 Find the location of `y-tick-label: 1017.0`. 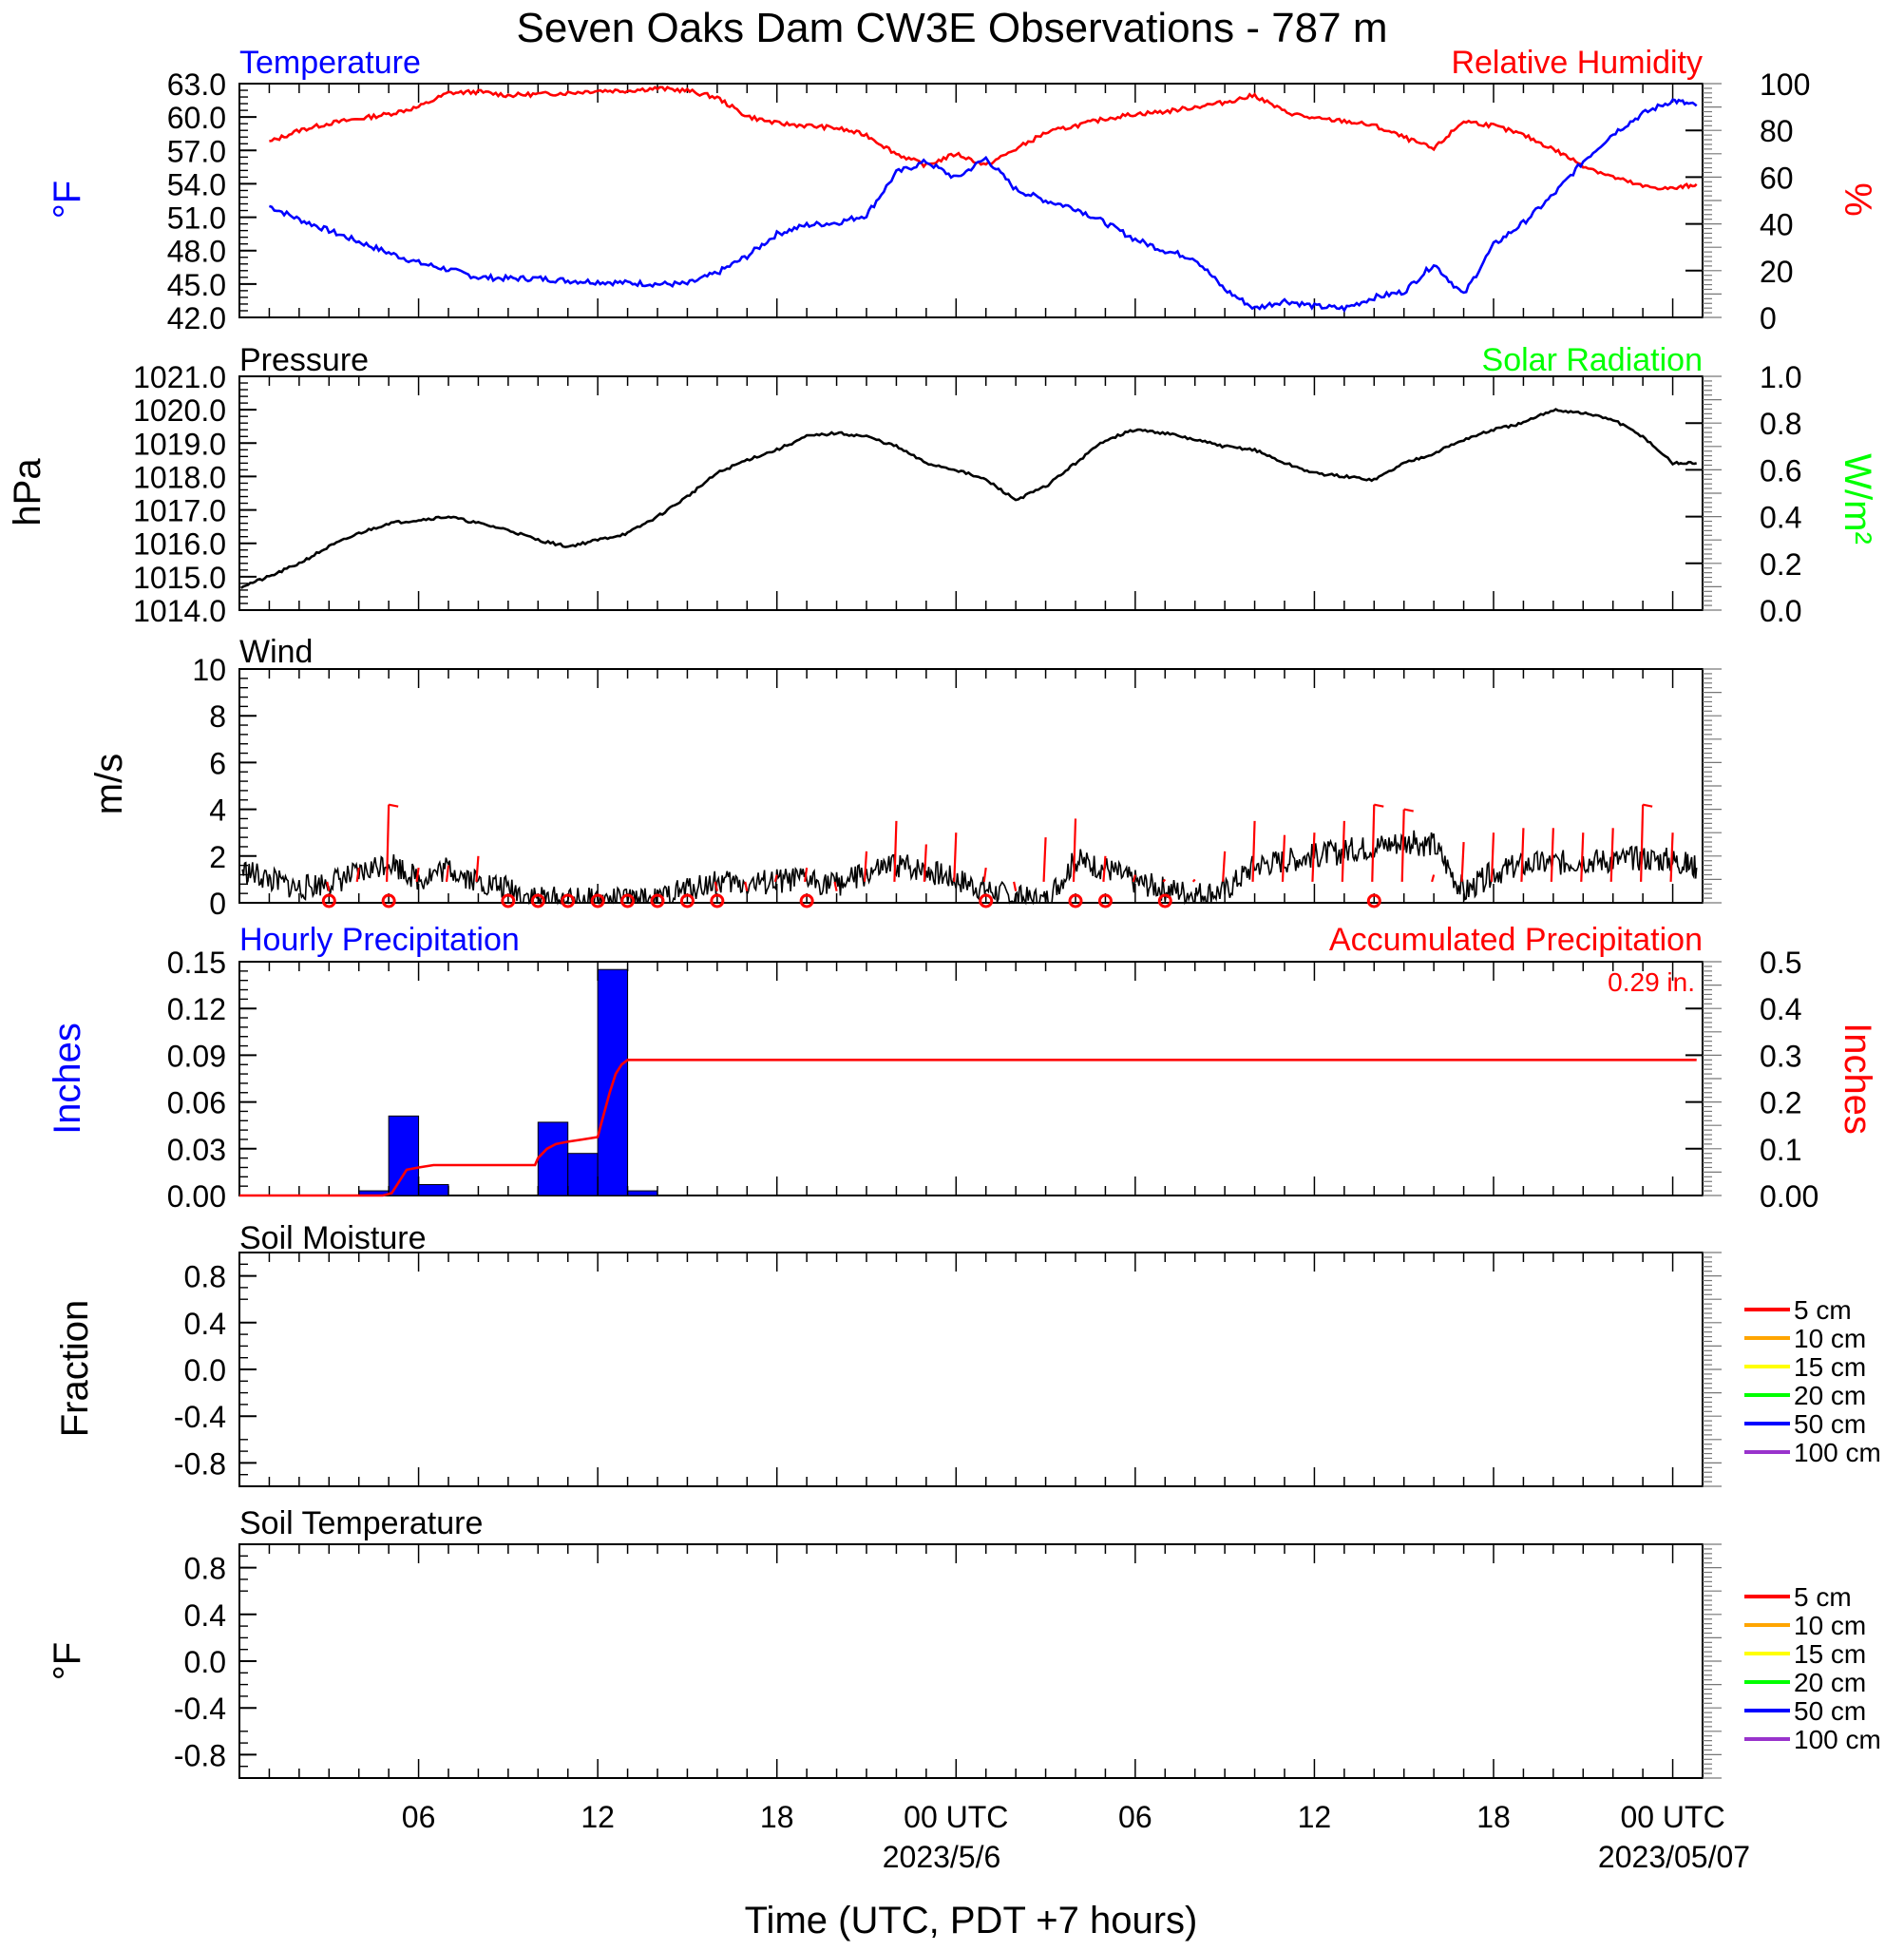

y-tick-label: 1017.0 is located at coordinates (180, 511).